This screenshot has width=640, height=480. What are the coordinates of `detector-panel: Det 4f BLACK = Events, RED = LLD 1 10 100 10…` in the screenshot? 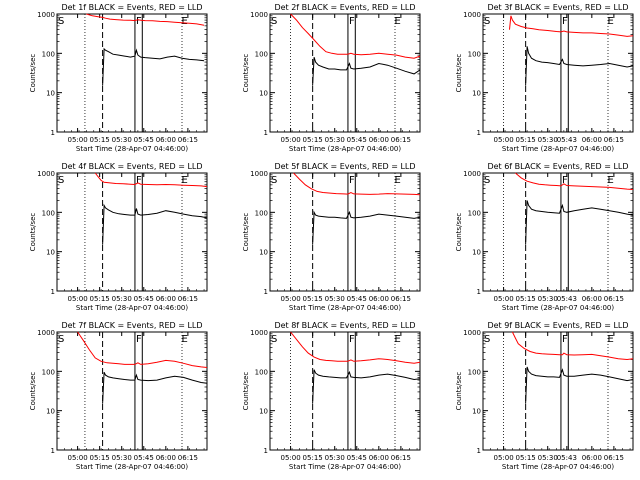 It's located at (118, 237).